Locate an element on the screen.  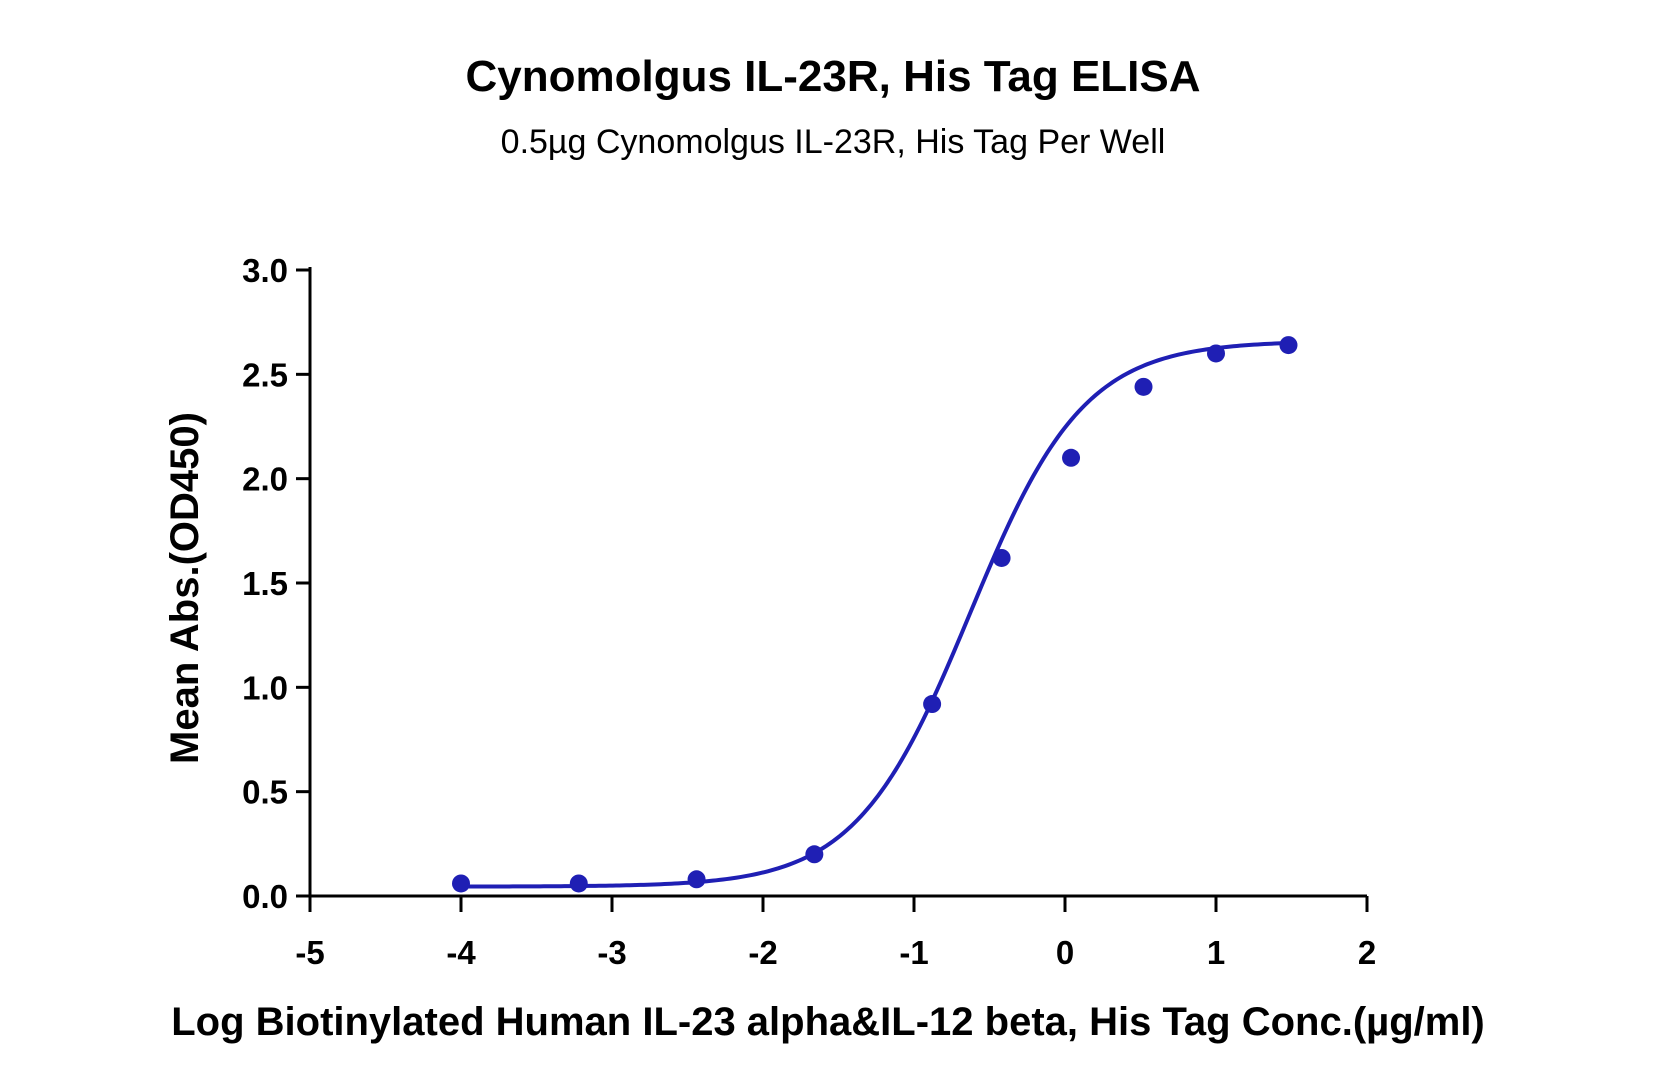
y-tick-label: 2.0 is located at coordinates (265, 479).